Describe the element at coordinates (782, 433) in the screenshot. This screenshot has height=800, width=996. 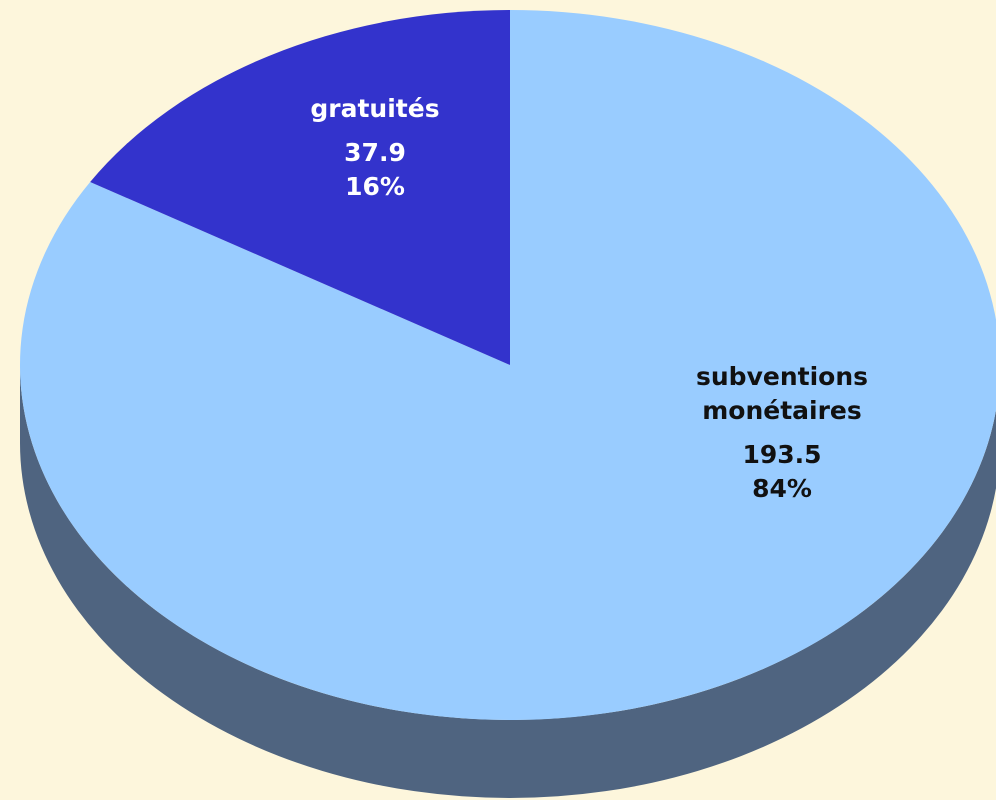
I see `slice-label: subventions monétaires 193.5 84%` at that location.